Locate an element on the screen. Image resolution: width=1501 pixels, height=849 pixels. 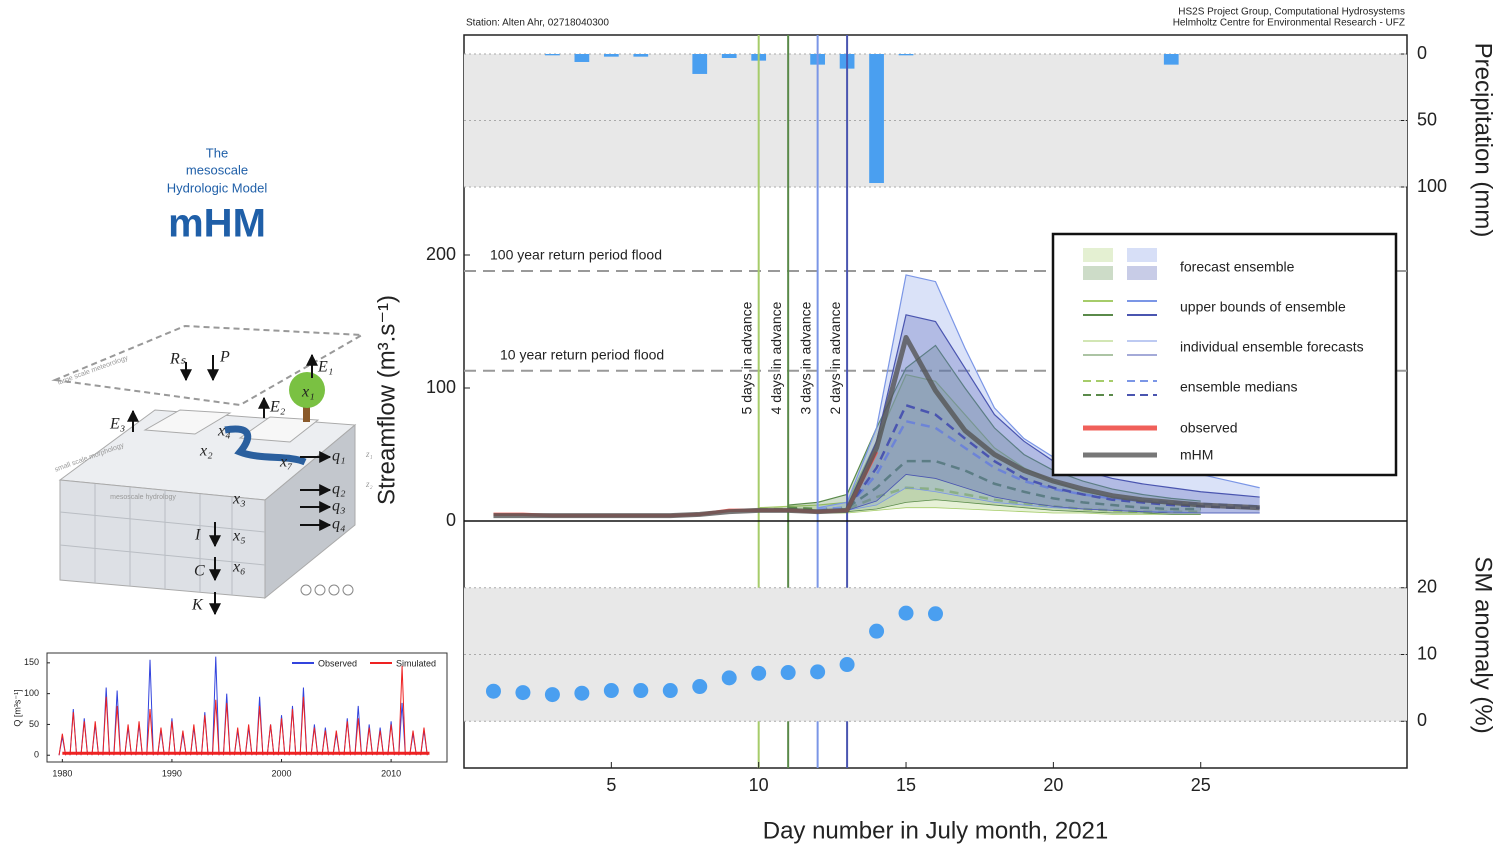
x-axis-label: Day number in July month, 2021 is located at coordinates (936, 830).